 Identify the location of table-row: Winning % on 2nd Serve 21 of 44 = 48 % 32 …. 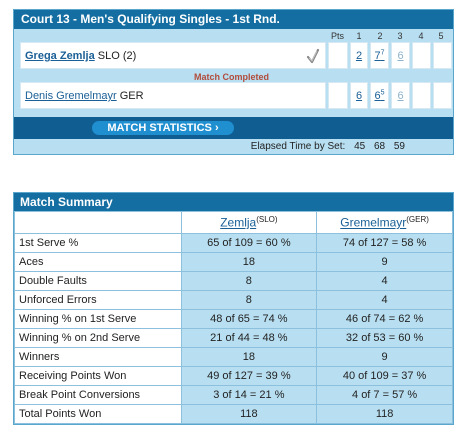
(233, 338).